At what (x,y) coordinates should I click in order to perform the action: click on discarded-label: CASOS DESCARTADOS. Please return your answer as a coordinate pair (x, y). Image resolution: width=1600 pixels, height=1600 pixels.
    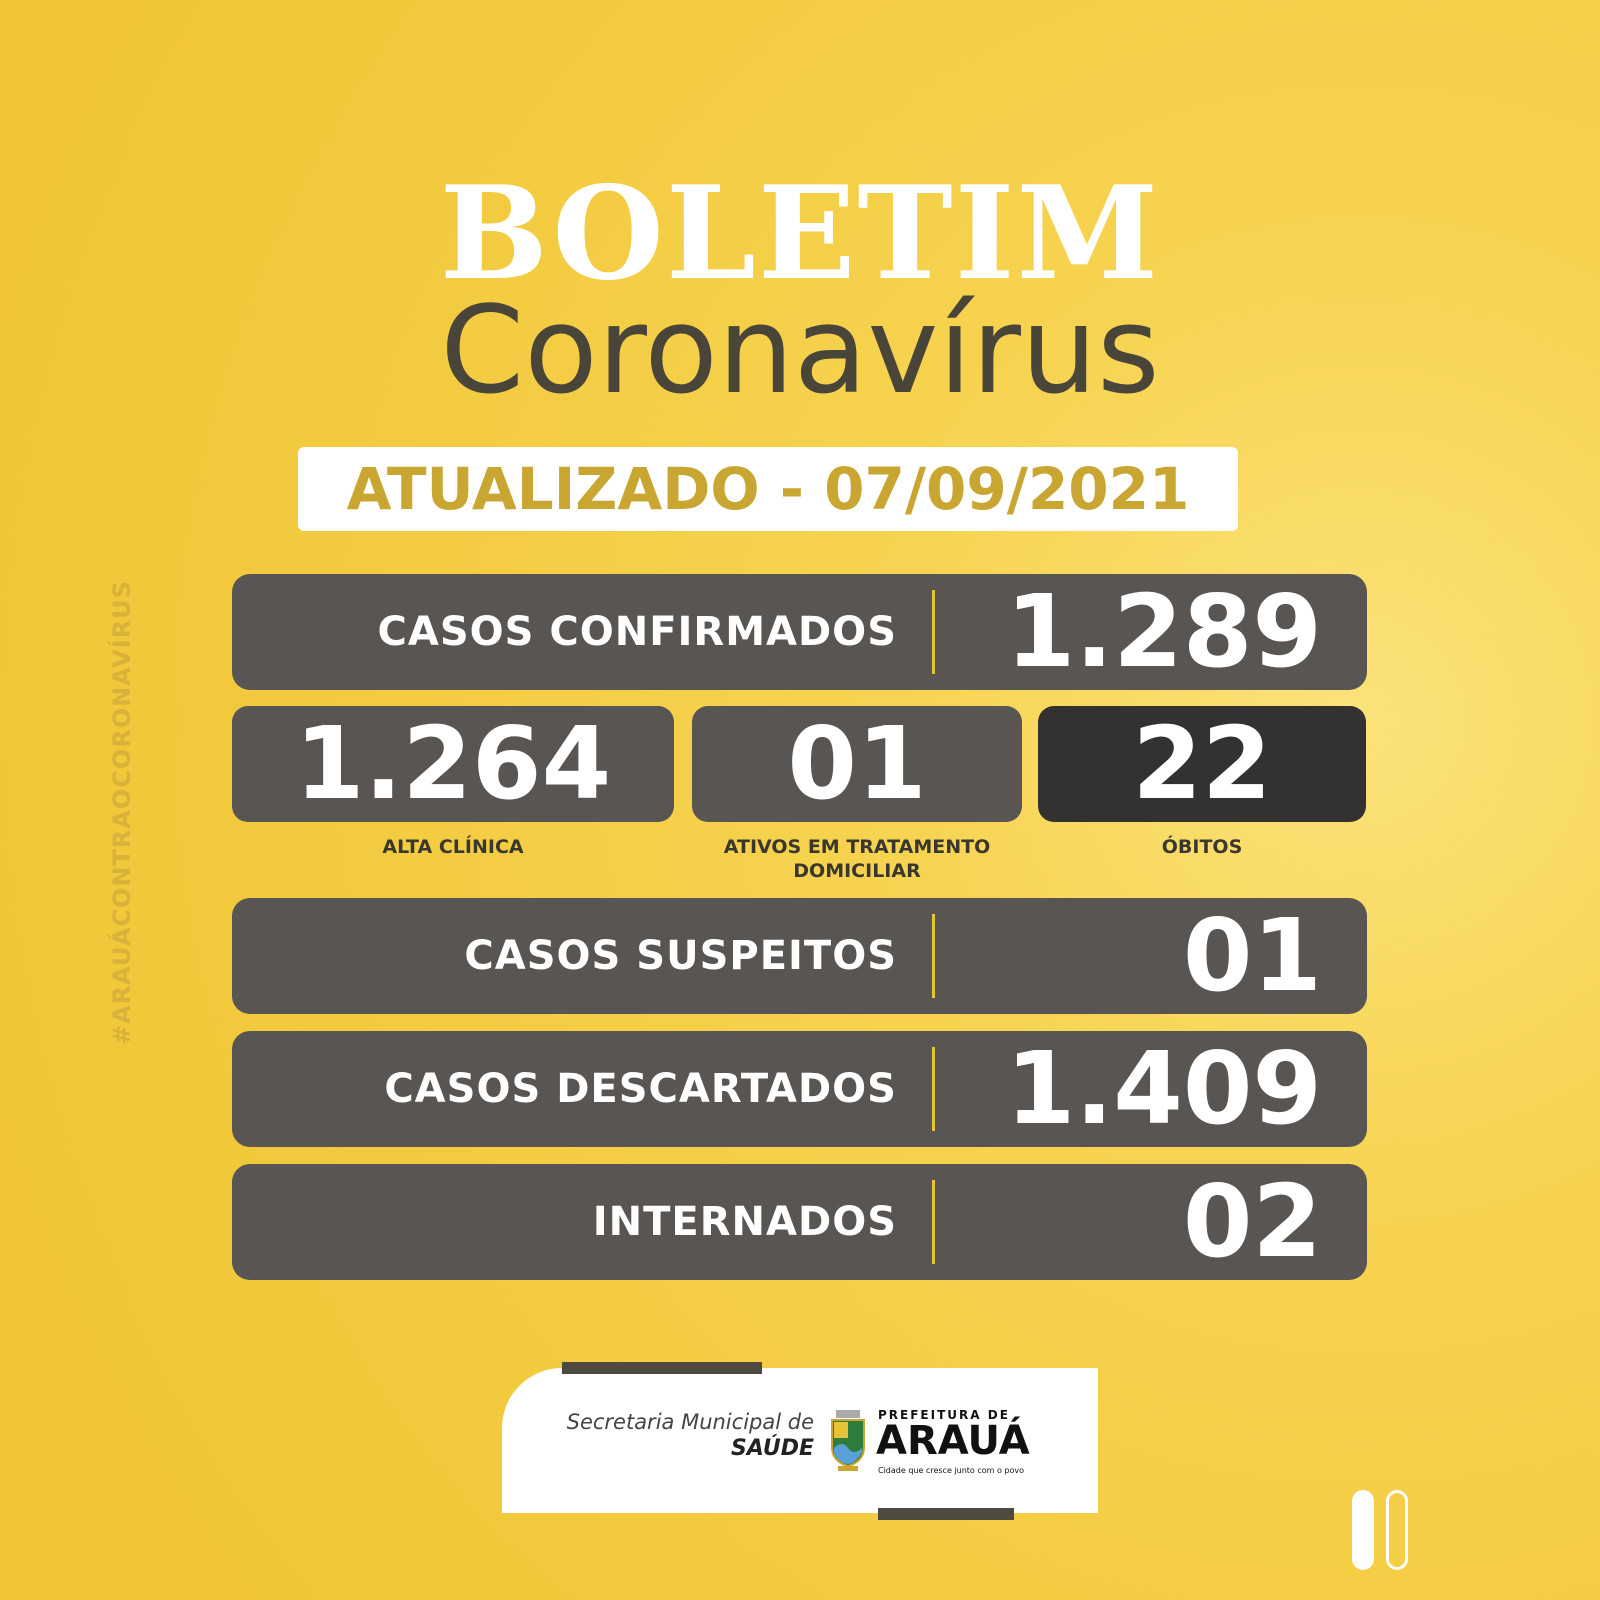
    Looking at the image, I should click on (640, 1089).